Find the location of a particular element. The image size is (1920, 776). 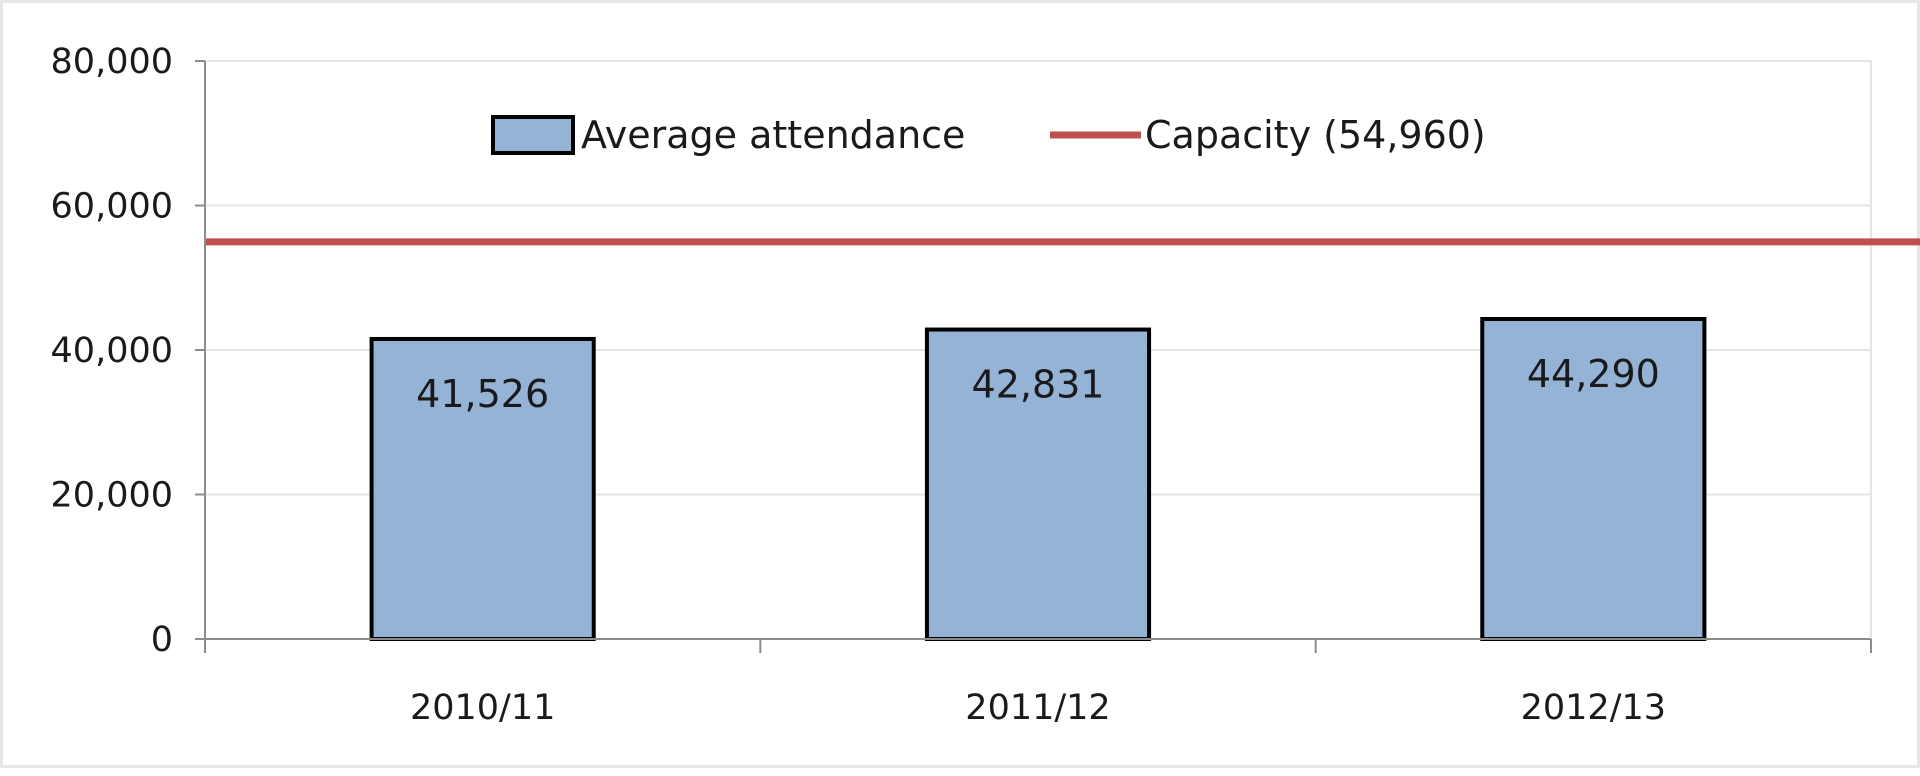

y-tick-label-20000: 20,000 is located at coordinates (112, 496).